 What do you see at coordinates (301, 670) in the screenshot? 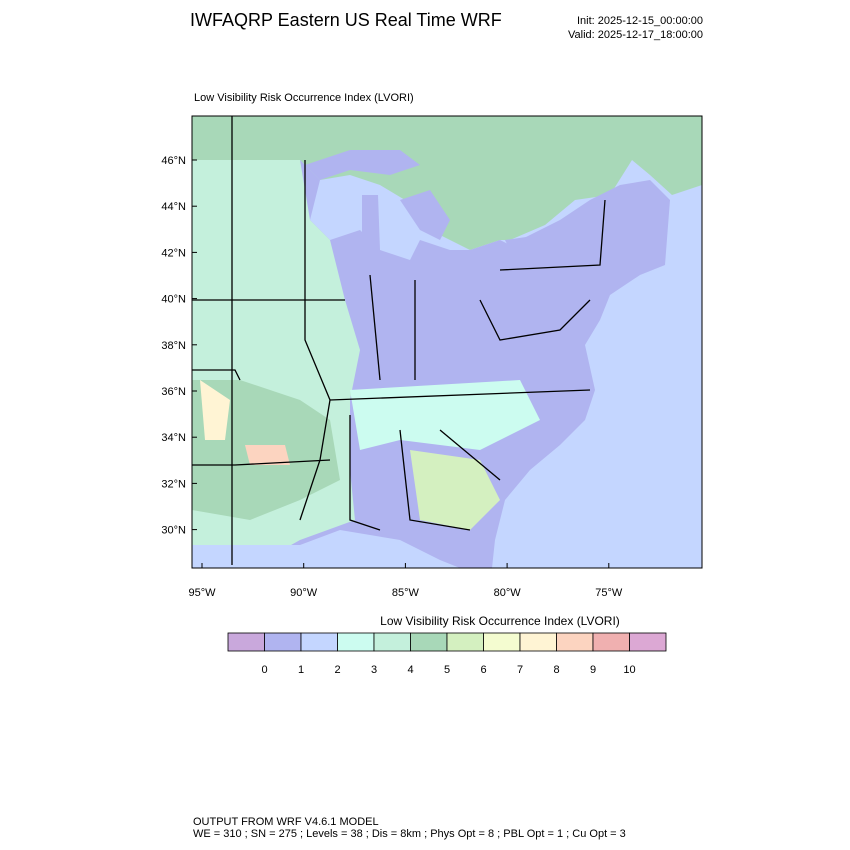
I see `colorbar-label: 1` at bounding box center [301, 670].